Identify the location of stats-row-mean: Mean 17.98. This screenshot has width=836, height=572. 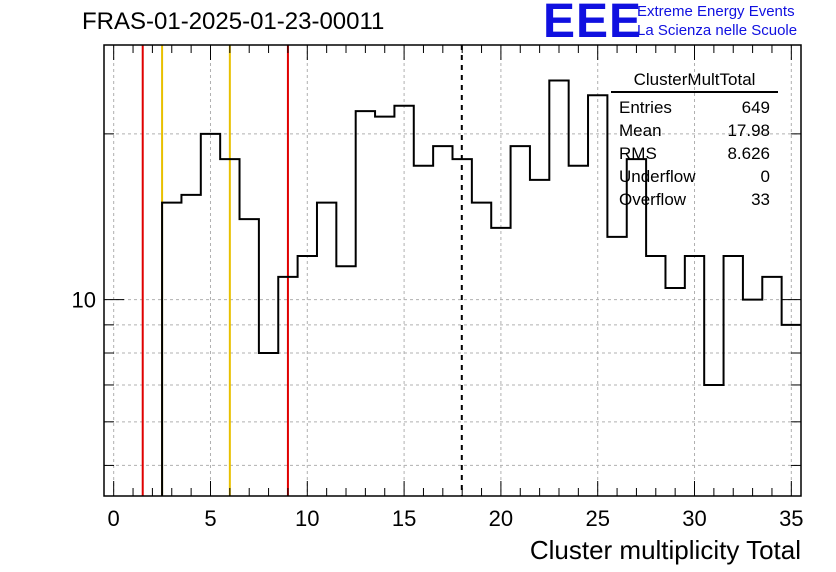
(694, 130).